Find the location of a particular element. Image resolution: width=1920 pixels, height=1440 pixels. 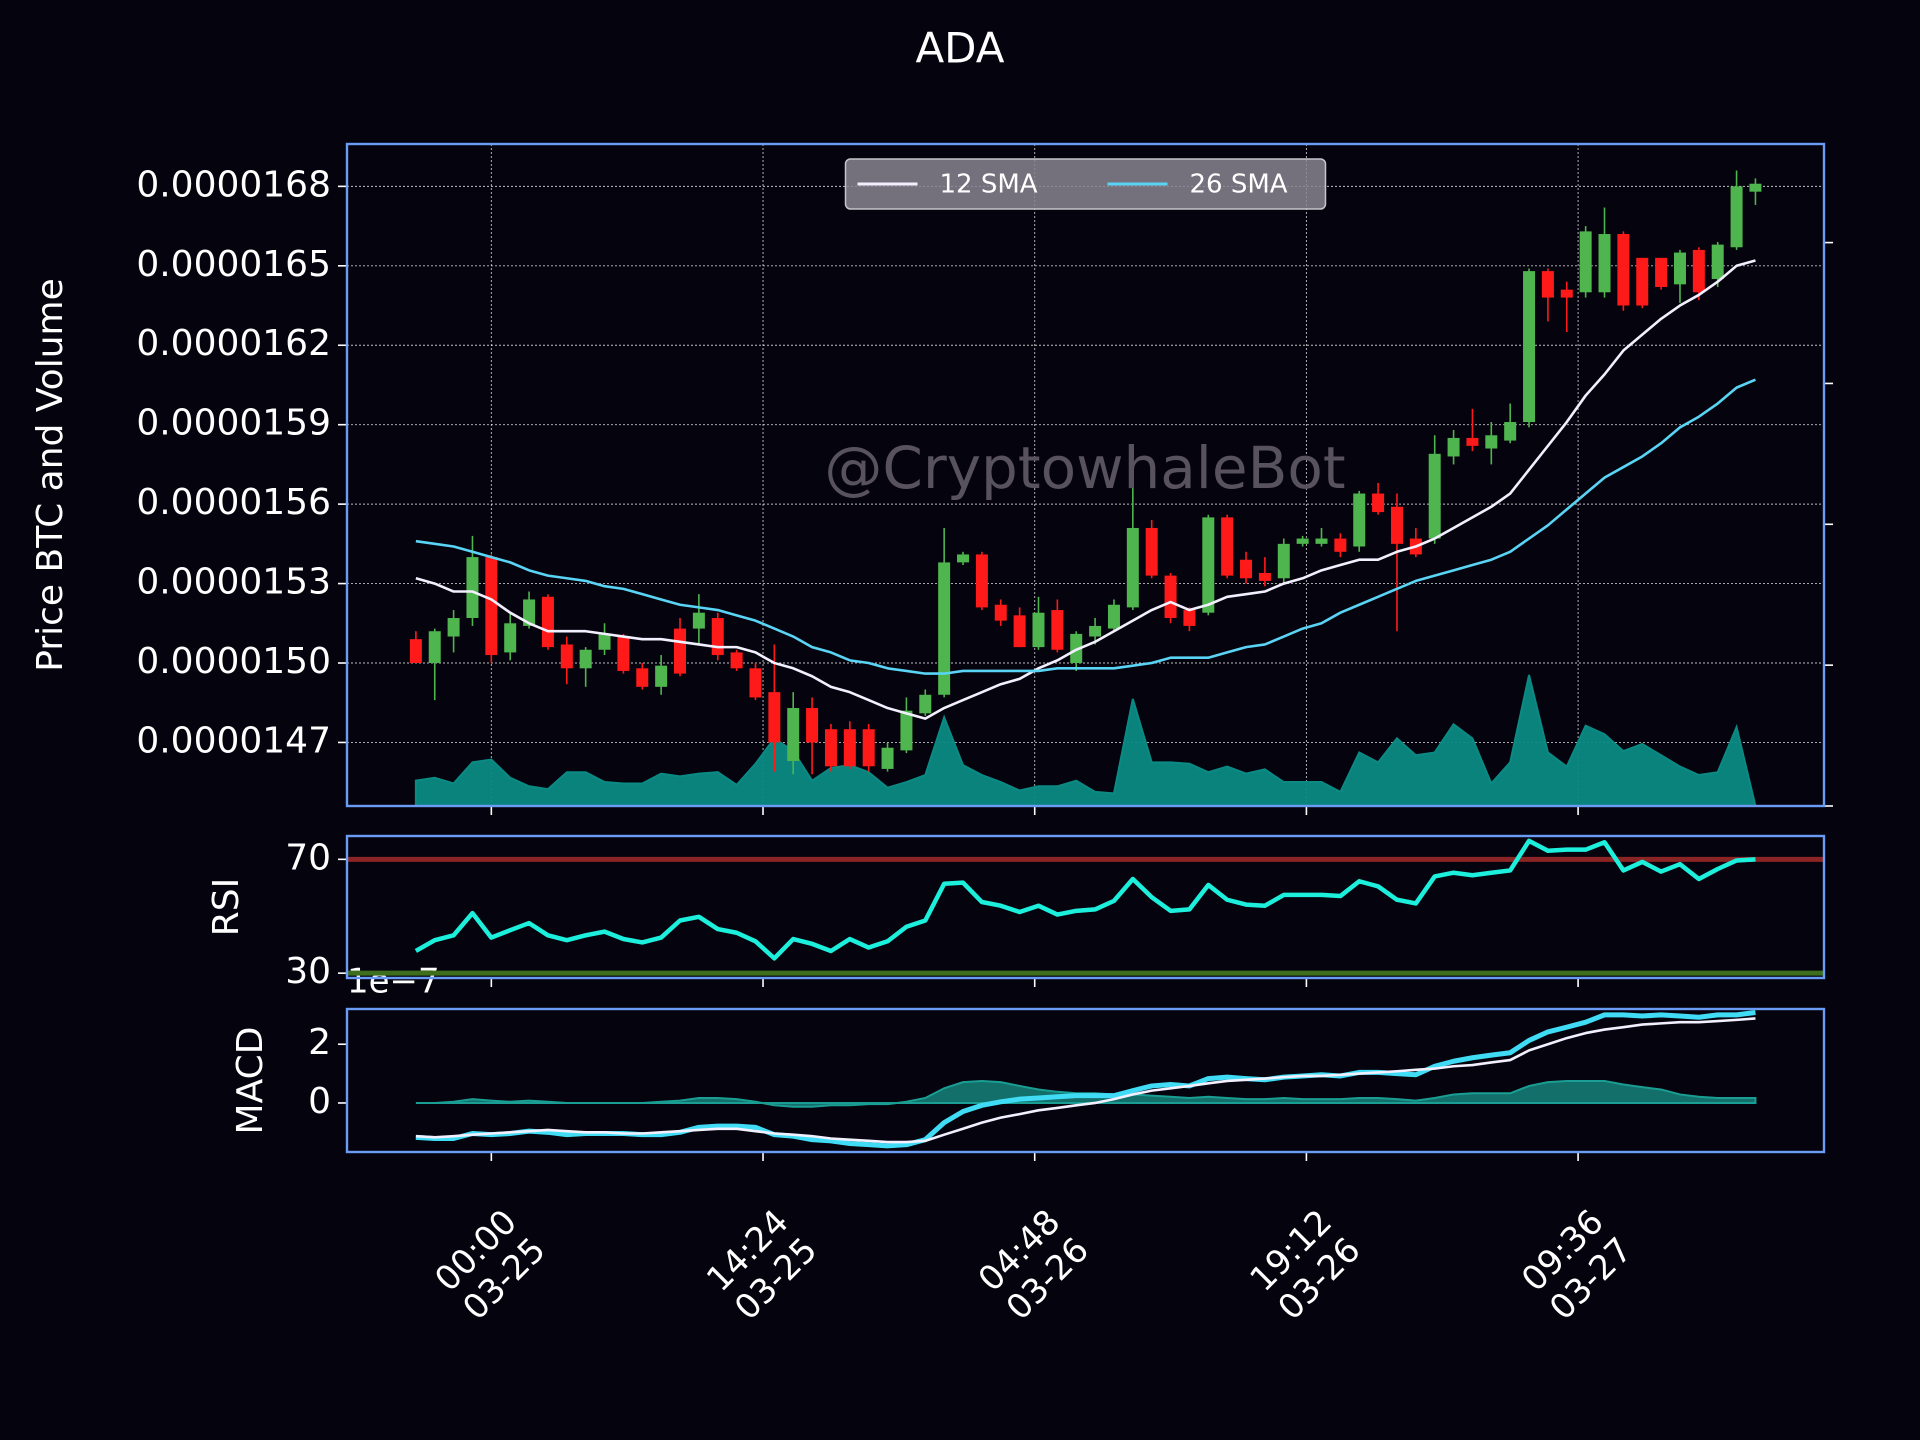

y-tick-label: 0.0000159 is located at coordinates (233, 423).